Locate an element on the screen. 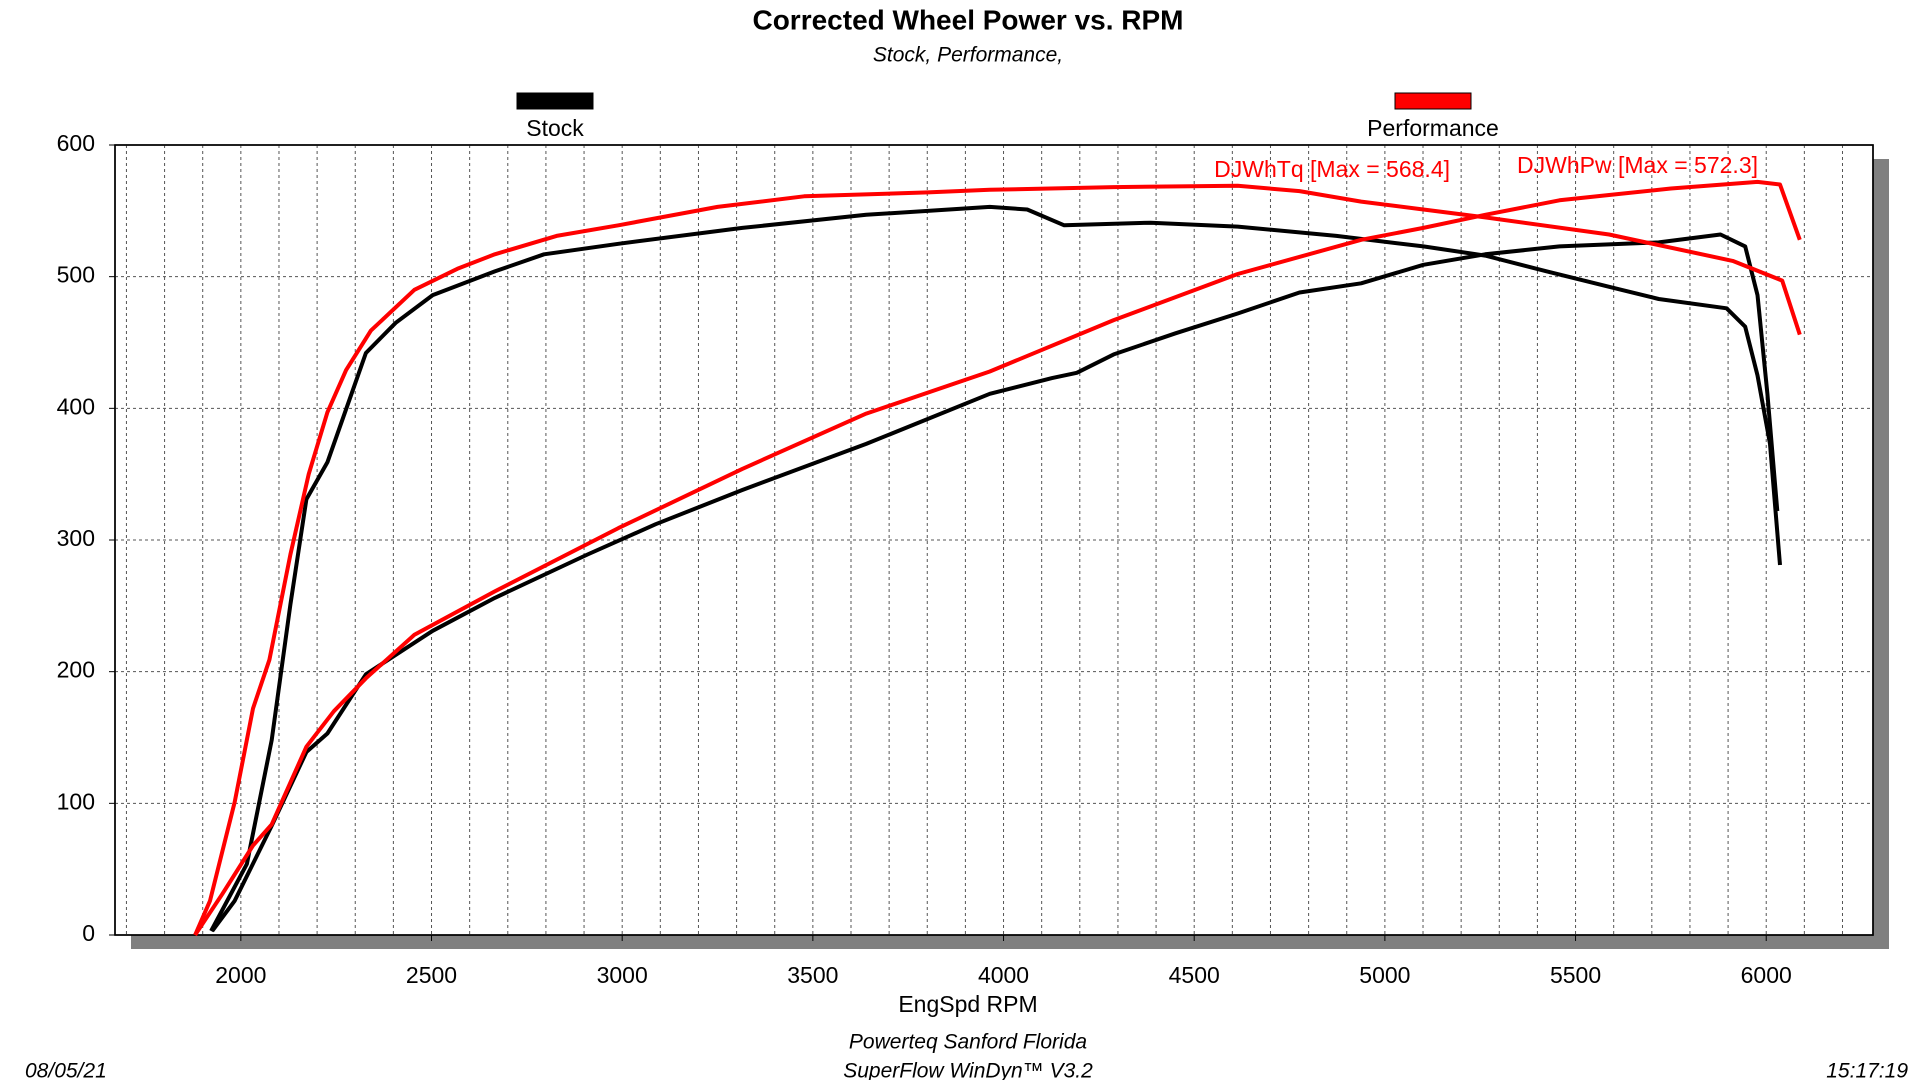 This screenshot has height=1080, width=1920. x-tick-label: 4500 is located at coordinates (1194, 975).